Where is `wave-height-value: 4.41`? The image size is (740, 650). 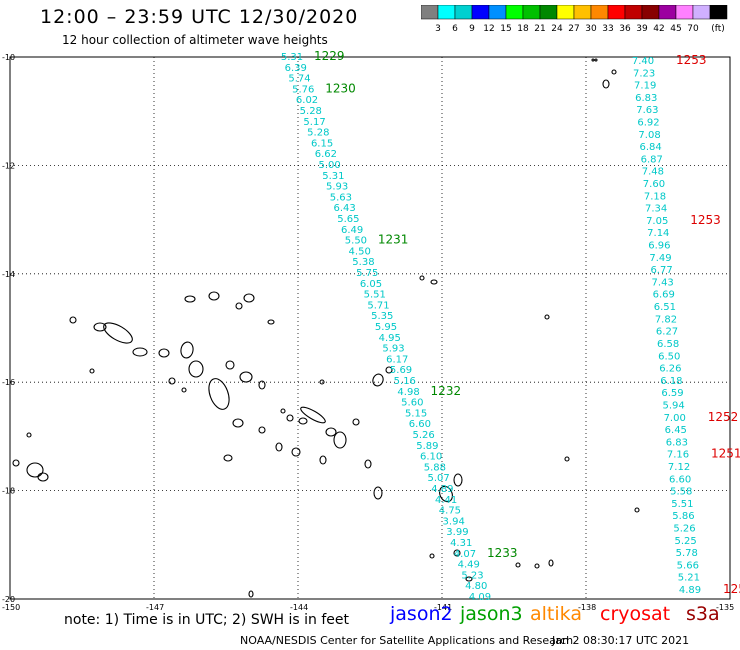 wave-height-value: 4.41 is located at coordinates (446, 500).